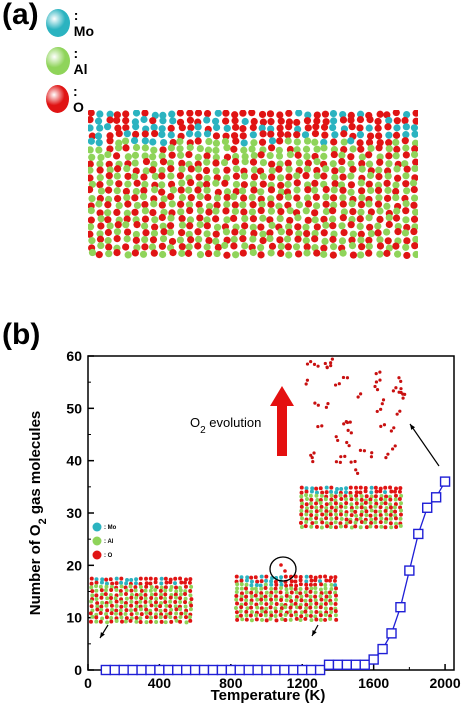  I want to click on inset-legend-item: : Al, so click(103, 541).